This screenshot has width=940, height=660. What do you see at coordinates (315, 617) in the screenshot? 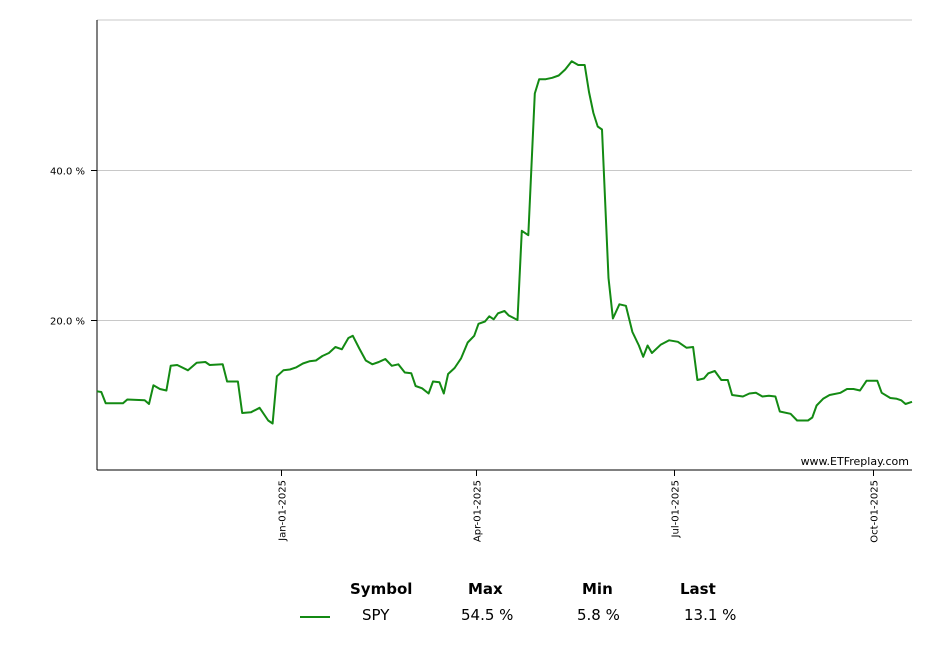
I see `legend-line-swatch` at bounding box center [315, 617].